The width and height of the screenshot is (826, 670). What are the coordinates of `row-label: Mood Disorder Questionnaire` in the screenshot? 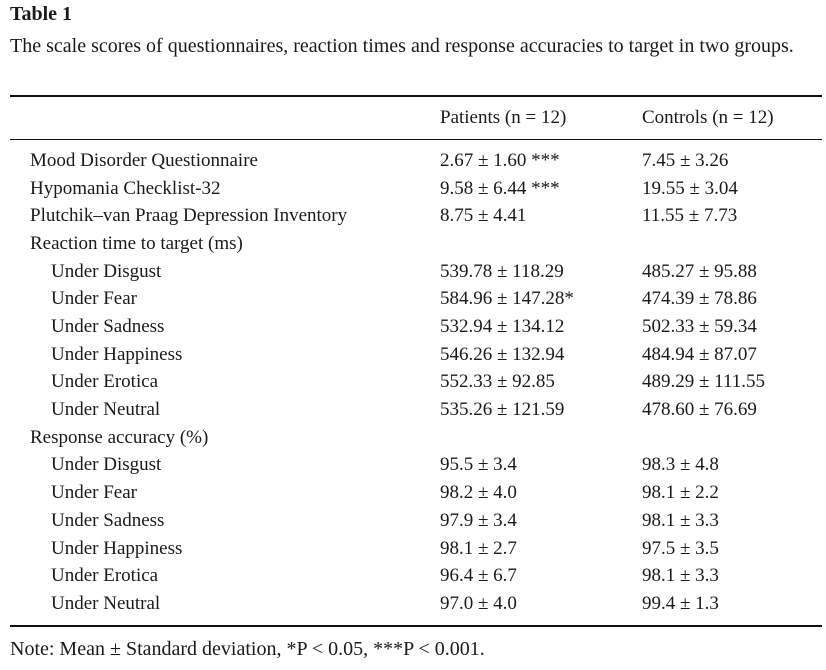 It's located at (144, 160).